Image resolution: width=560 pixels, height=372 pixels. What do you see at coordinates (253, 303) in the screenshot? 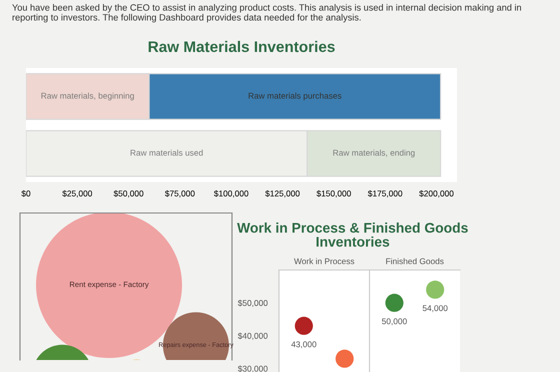
I see `y-tick-label: $50,000` at bounding box center [253, 303].